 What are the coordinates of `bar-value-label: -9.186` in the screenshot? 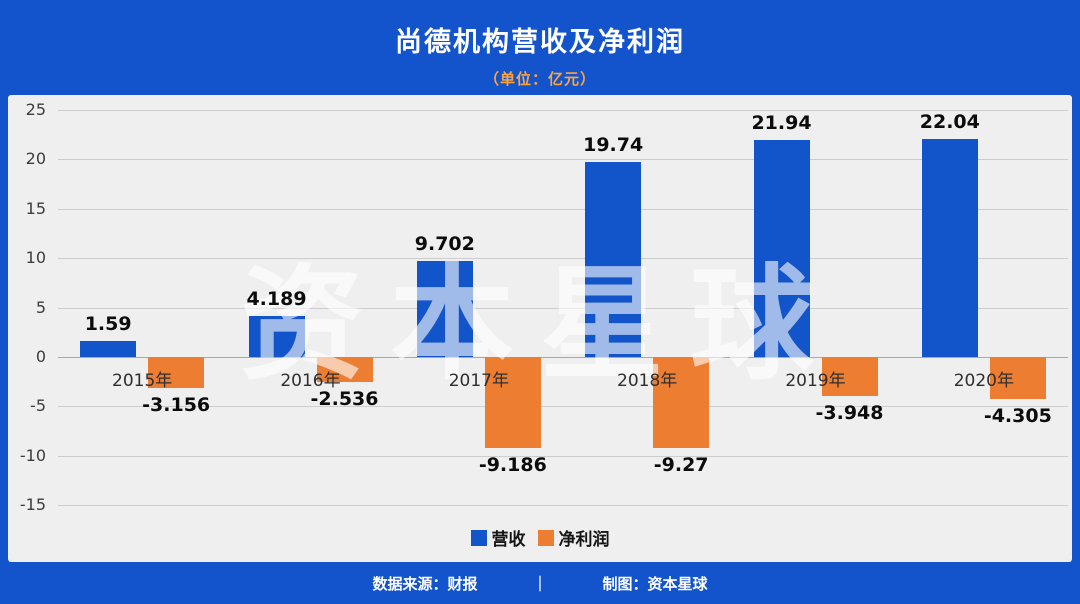 It's located at (512, 464).